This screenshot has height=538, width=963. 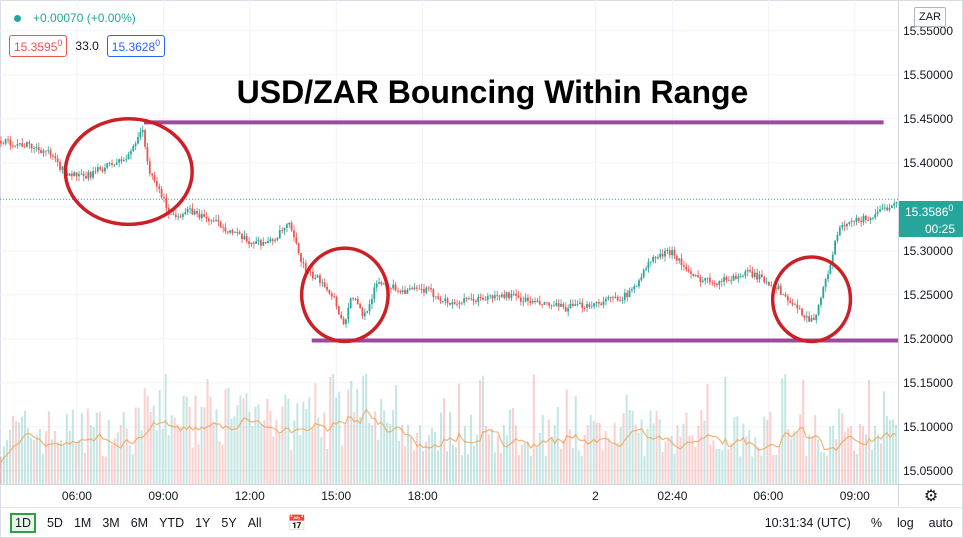 I want to click on last-price-tag: 15.35860 00:25, so click(x=931, y=219).